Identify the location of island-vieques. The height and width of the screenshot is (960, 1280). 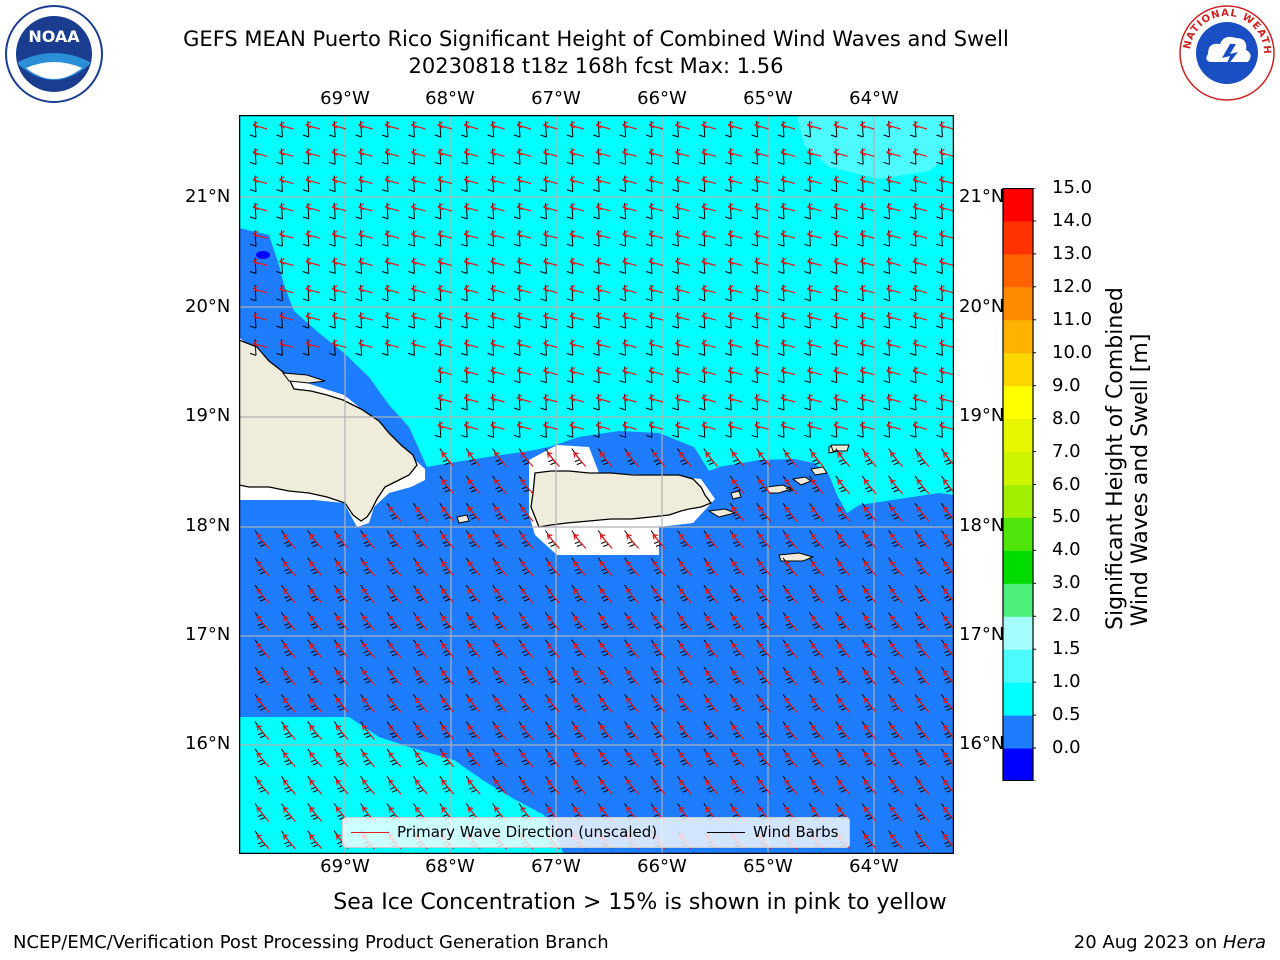
(722, 513).